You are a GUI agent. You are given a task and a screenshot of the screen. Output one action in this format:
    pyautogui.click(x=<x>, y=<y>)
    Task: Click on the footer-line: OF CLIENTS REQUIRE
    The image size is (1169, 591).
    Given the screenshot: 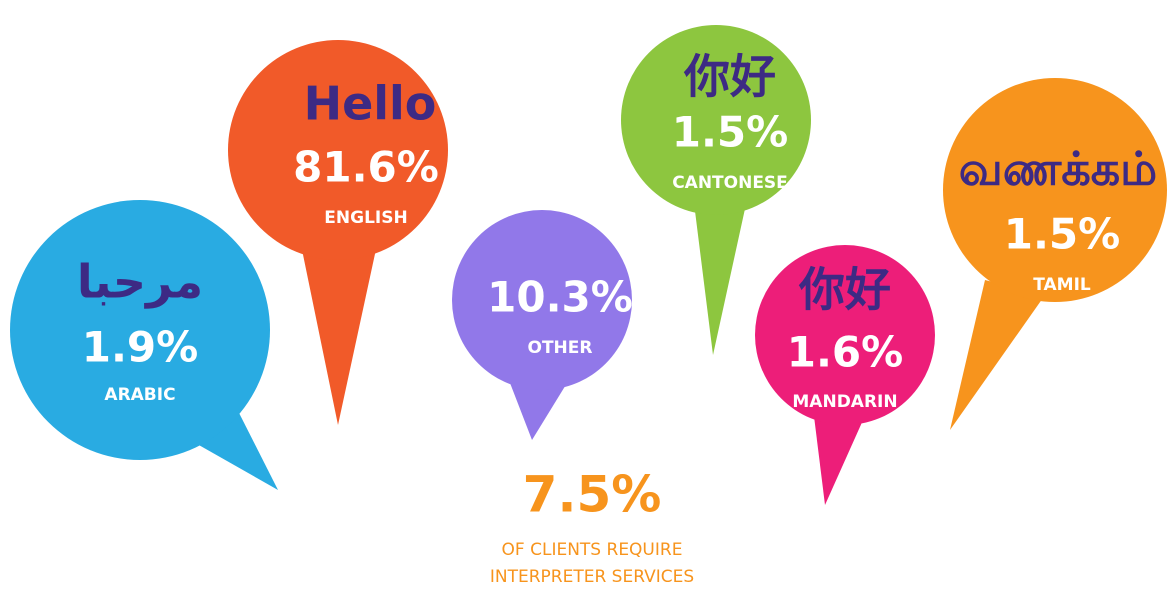 What is the action you would take?
    pyautogui.click(x=592, y=550)
    